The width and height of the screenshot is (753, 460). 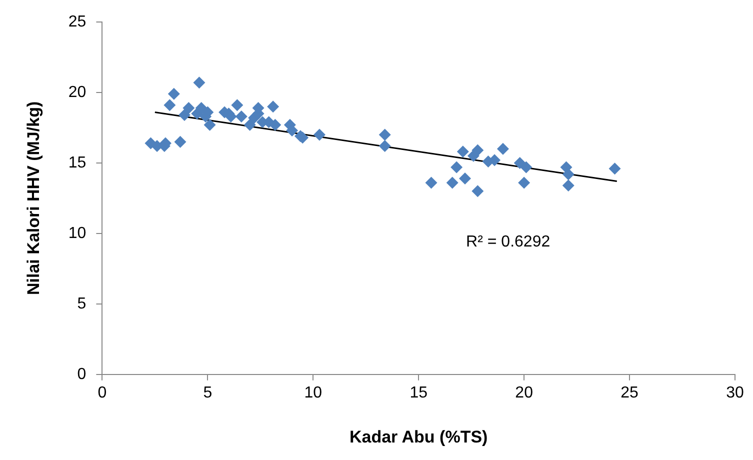 I want to click on x-tick-label: 20, so click(x=524, y=393).